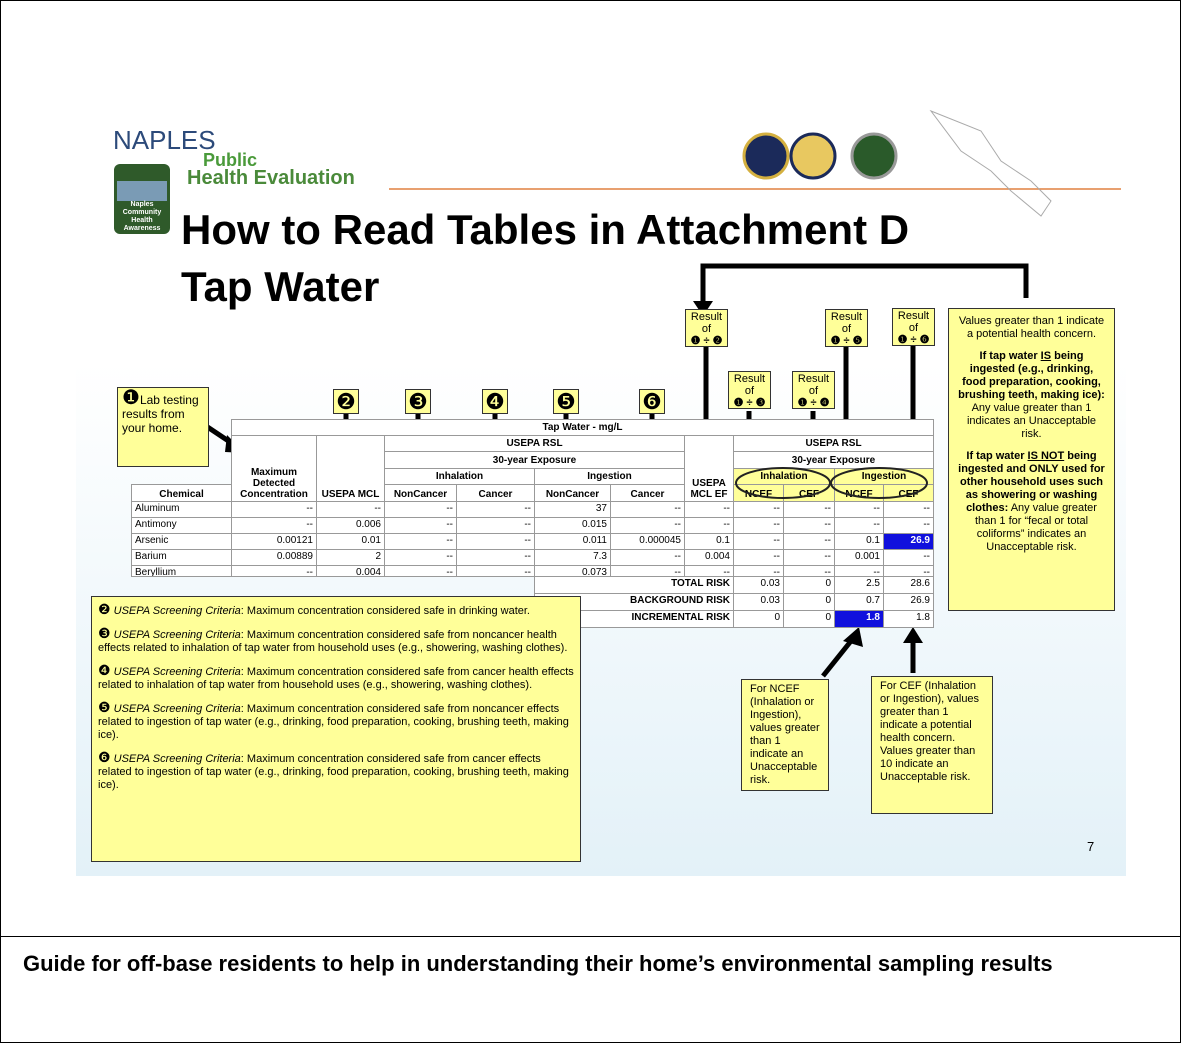  What do you see at coordinates (1046, 356) in the screenshot?
I see `risk-text: IS` at bounding box center [1046, 356].